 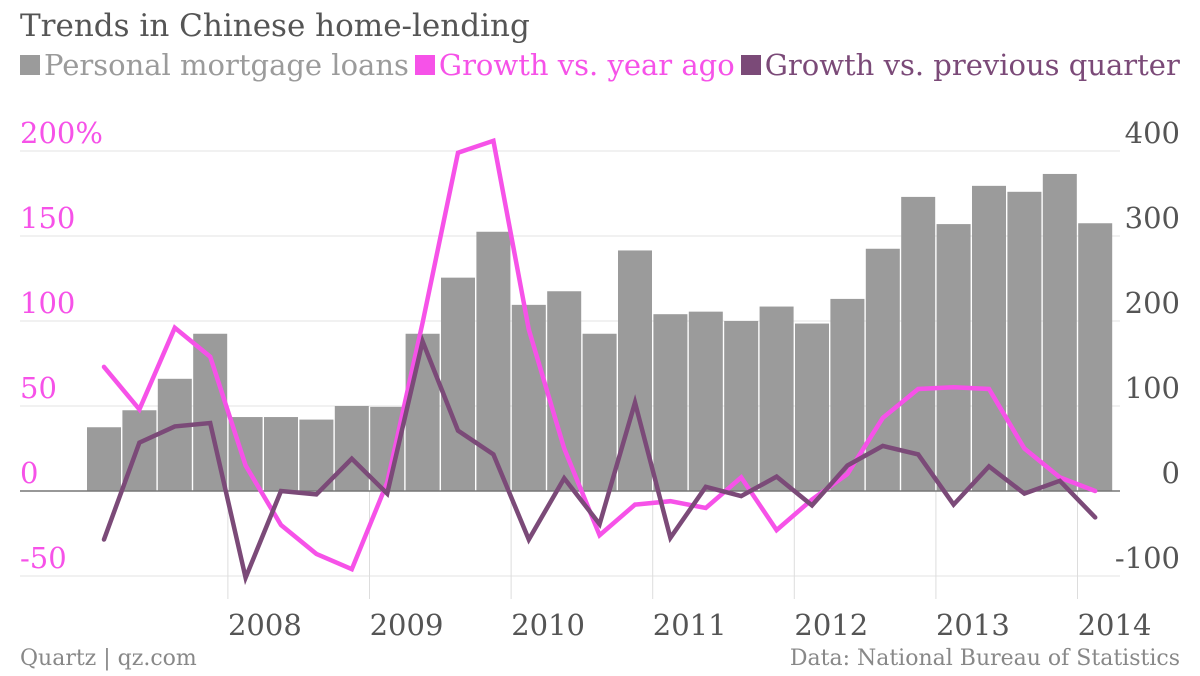 What do you see at coordinates (599, 412) in the screenshot?
I see `bar-2010-Q3` at bounding box center [599, 412].